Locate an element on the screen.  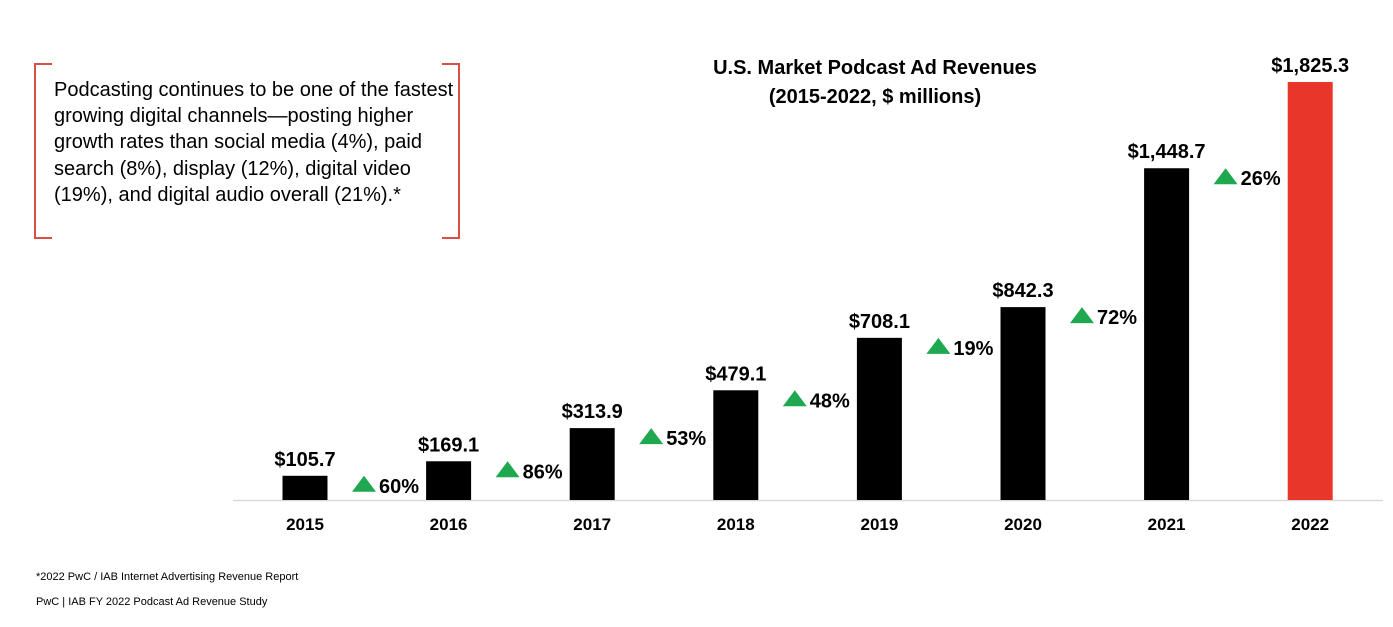
value-label-2018: $479.1 is located at coordinates (735, 374).